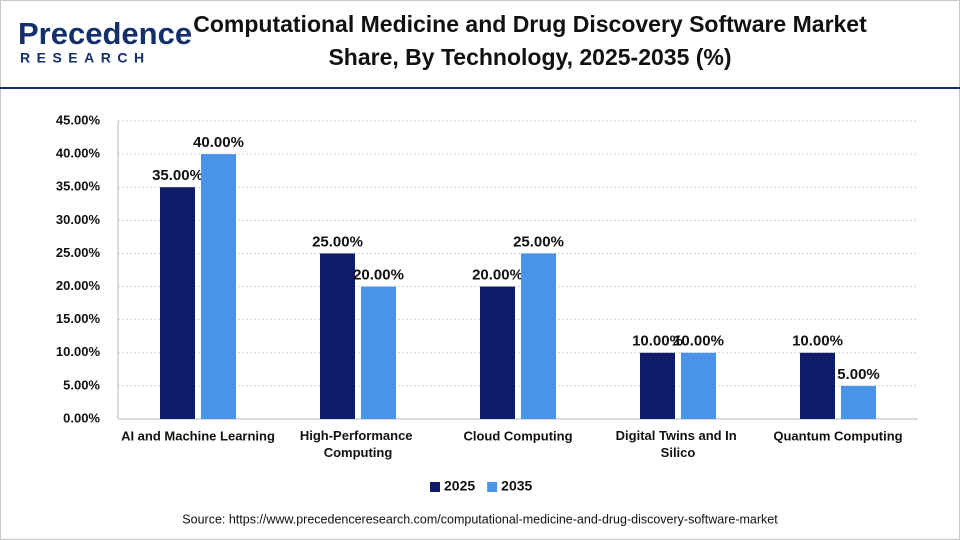  What do you see at coordinates (218, 142) in the screenshot?
I see `value-label: 40.00%` at bounding box center [218, 142].